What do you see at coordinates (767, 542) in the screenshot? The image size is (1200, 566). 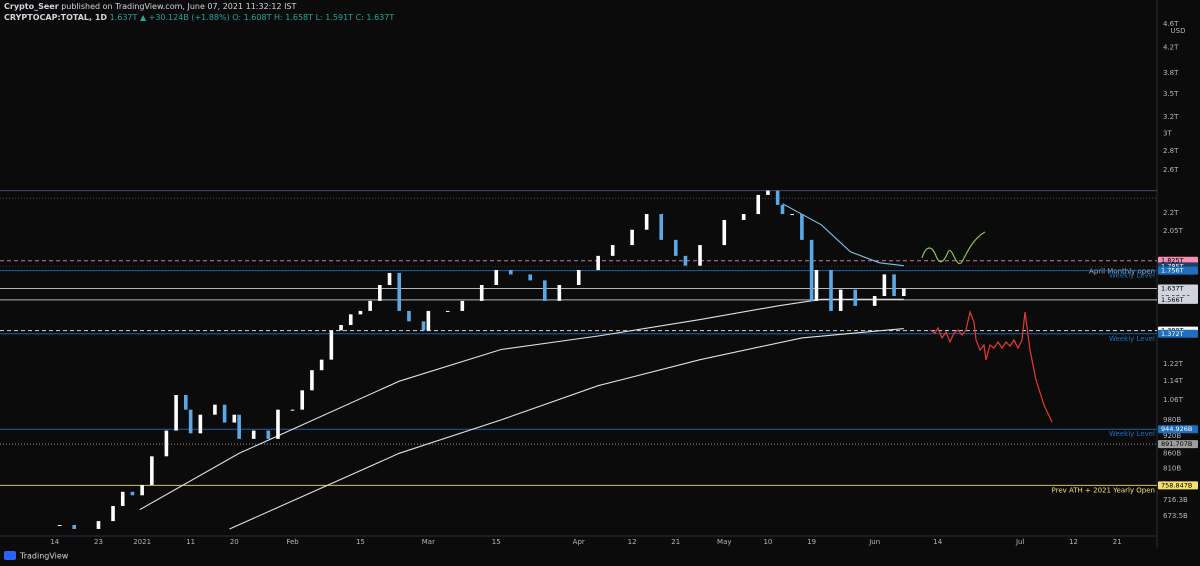 I see `x-tick-label: 10` at bounding box center [767, 542].